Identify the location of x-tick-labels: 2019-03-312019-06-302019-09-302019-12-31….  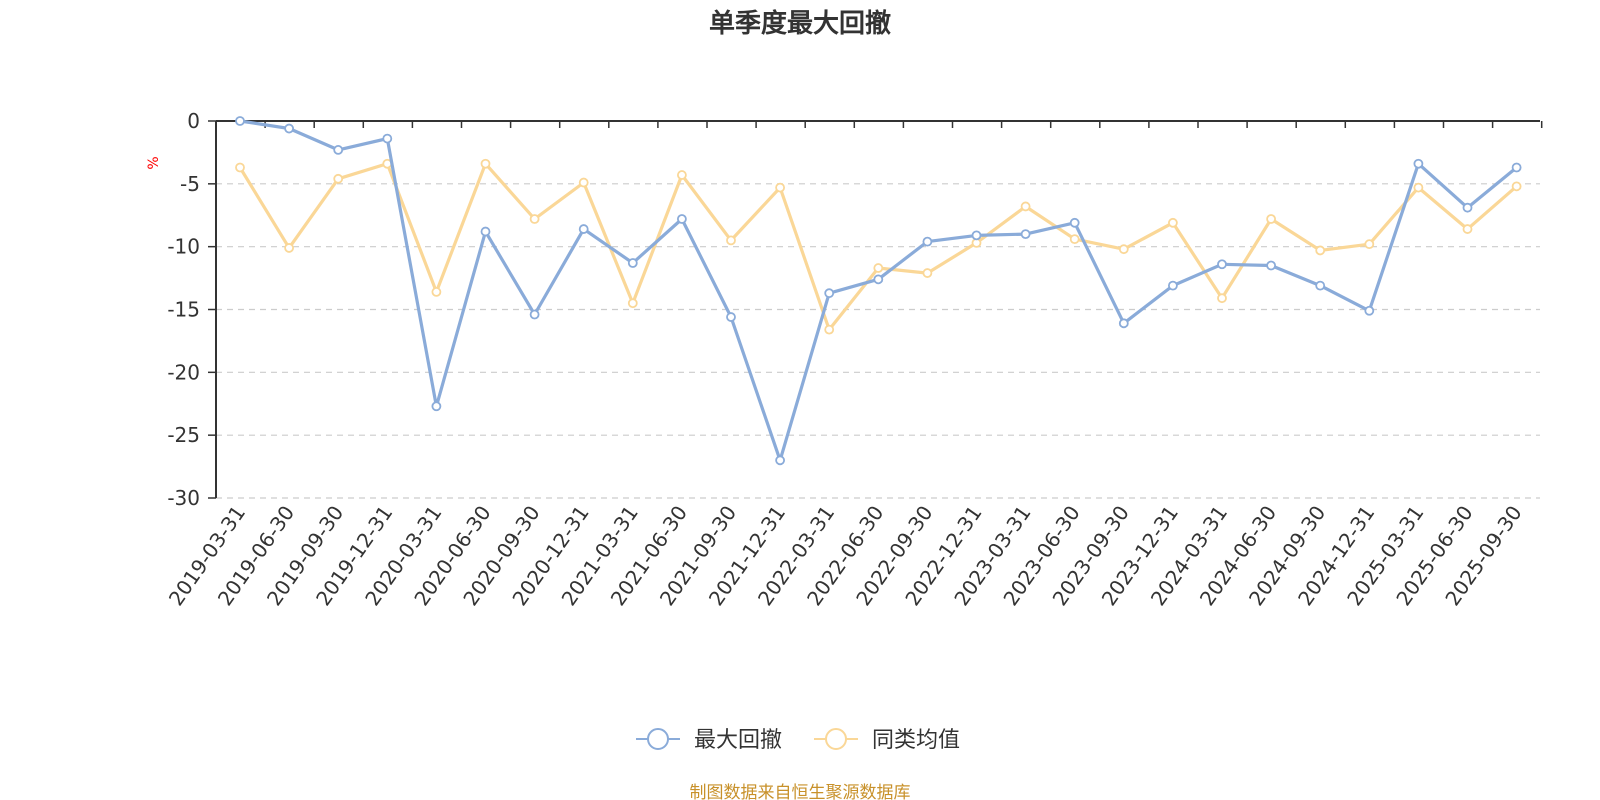
(845, 555).